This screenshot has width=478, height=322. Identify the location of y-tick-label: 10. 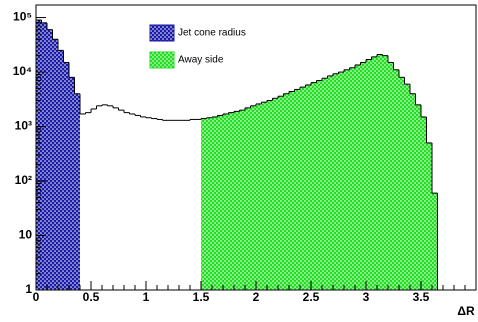
(26, 235).